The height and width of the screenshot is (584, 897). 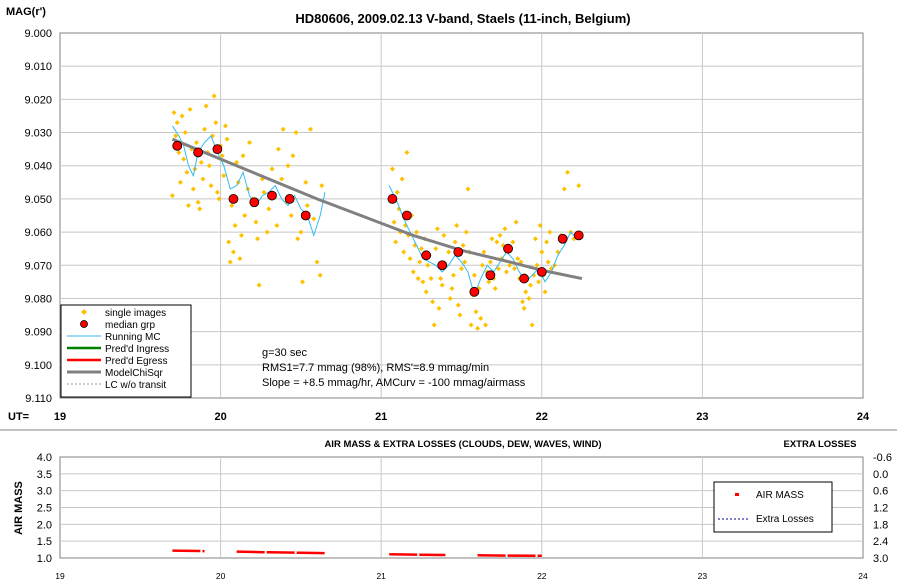 I want to click on y-tick-label: 9.020, so click(x=38, y=100).